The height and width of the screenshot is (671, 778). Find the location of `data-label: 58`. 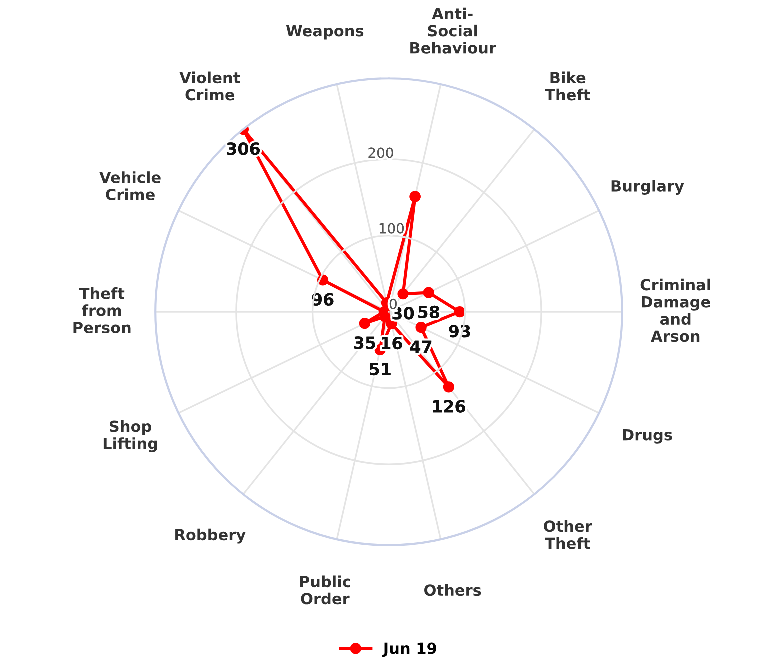

data-label: 58 is located at coordinates (429, 312).